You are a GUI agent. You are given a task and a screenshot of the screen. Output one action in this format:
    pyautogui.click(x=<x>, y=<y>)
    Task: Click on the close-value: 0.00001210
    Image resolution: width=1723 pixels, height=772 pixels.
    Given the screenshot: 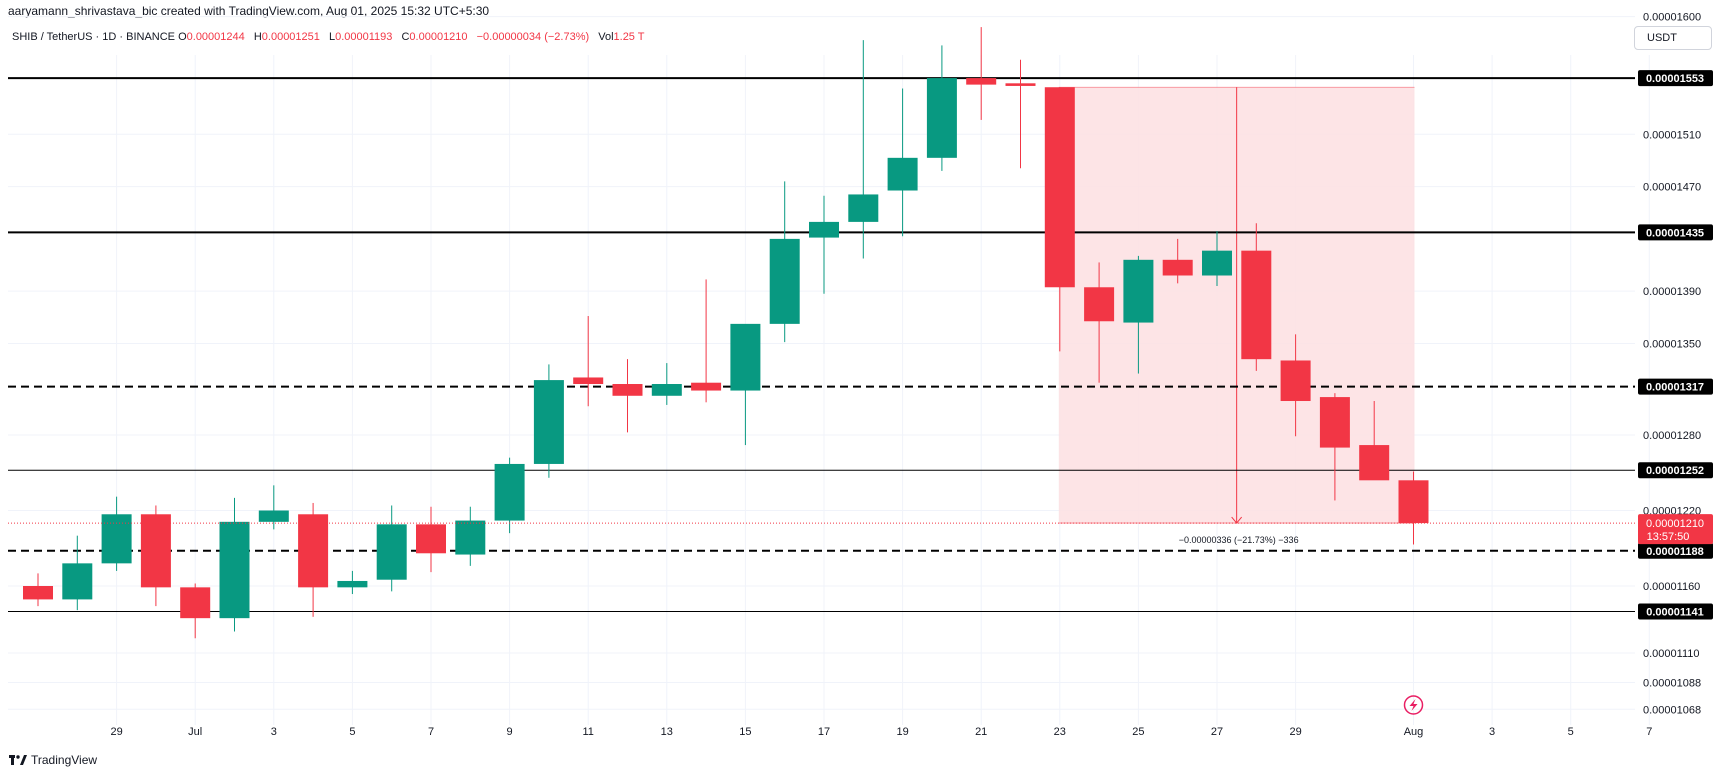 What is the action you would take?
    pyautogui.click(x=438, y=37)
    